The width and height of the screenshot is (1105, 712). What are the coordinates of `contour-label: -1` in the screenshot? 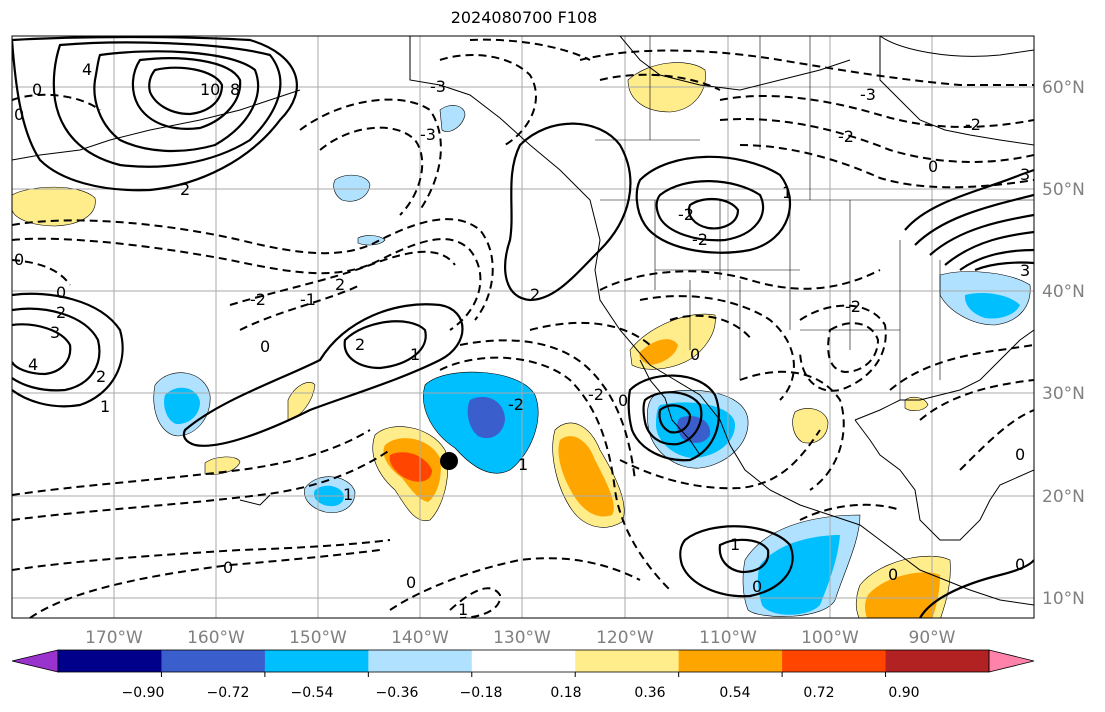 It's located at (308, 299).